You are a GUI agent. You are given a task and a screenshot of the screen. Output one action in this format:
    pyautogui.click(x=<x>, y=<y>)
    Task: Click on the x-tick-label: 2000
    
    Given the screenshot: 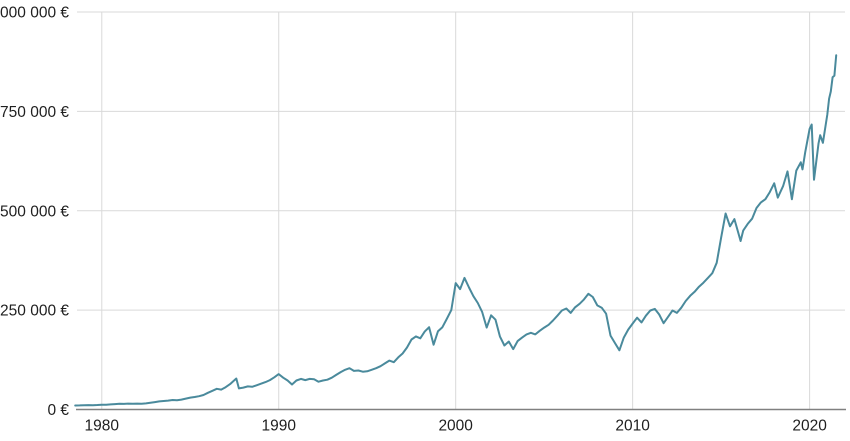 What is the action you would take?
    pyautogui.click(x=455, y=426)
    